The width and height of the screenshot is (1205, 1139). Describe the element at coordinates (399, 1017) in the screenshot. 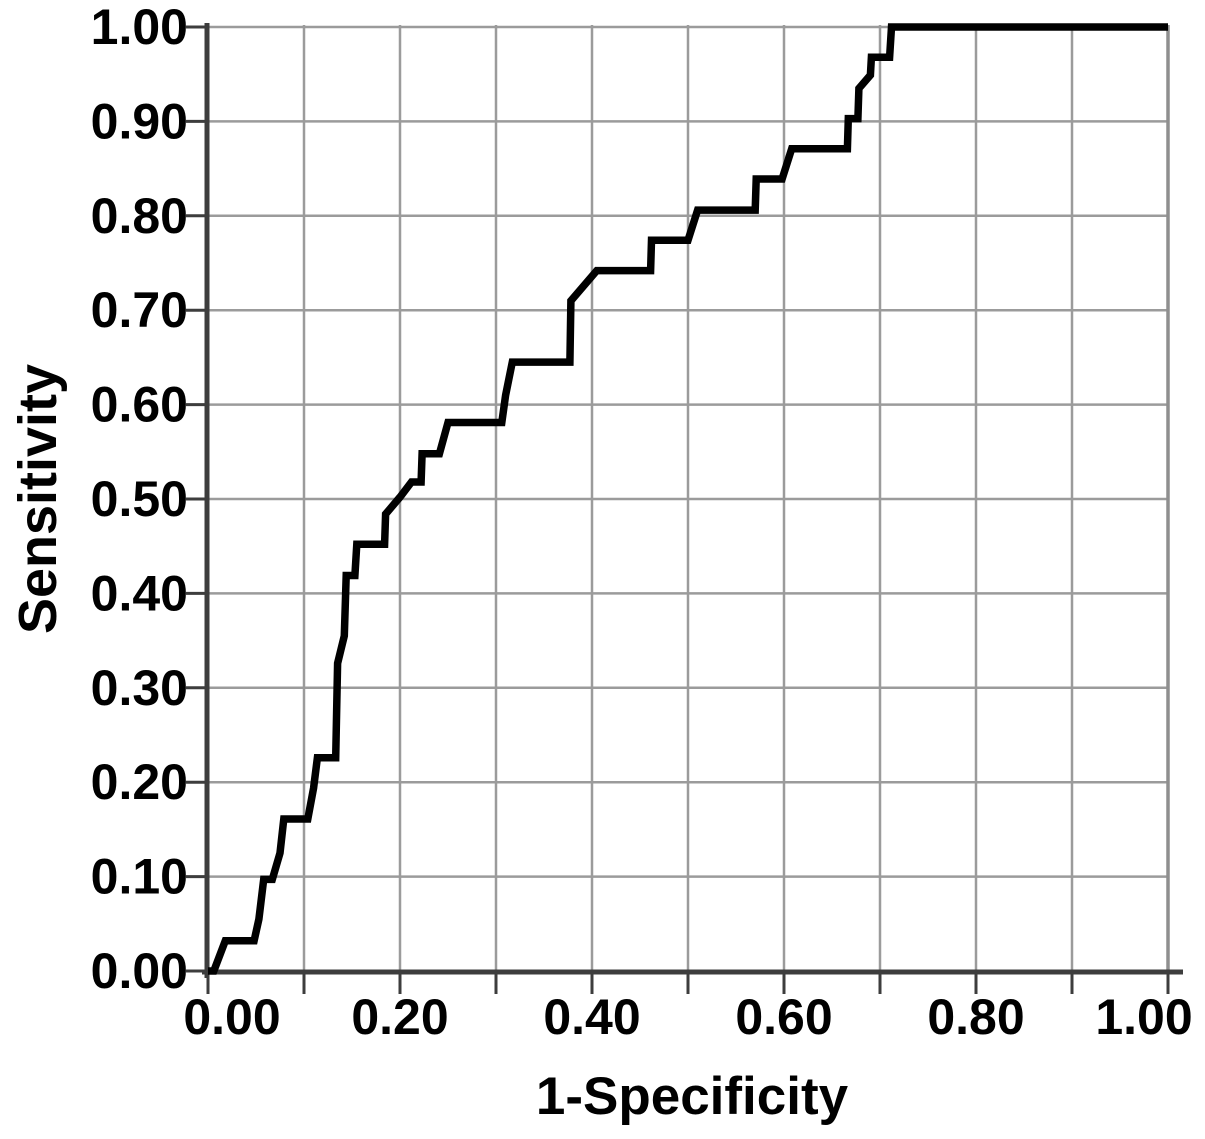

I see `x-tick-label: 0.20` at that location.